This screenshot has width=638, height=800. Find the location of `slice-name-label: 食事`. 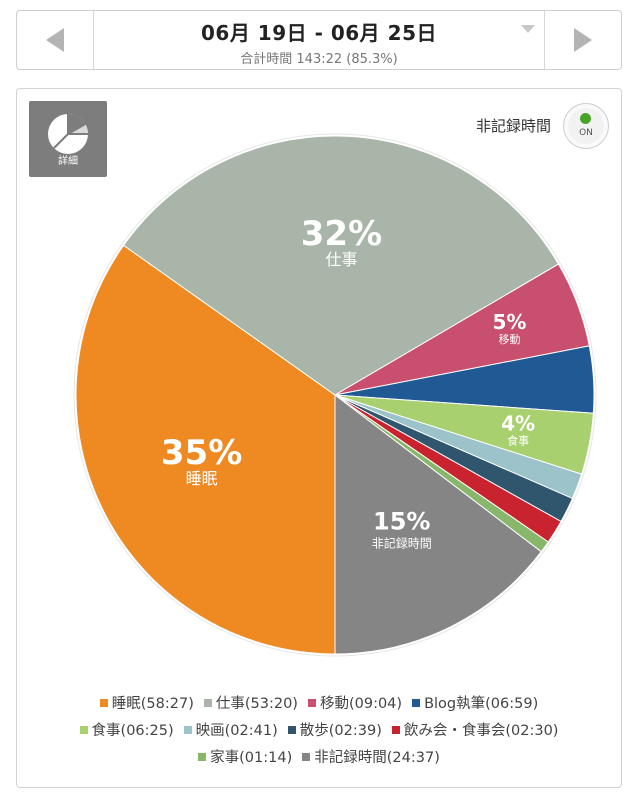

slice-name-label: 食事 is located at coordinates (518, 440).